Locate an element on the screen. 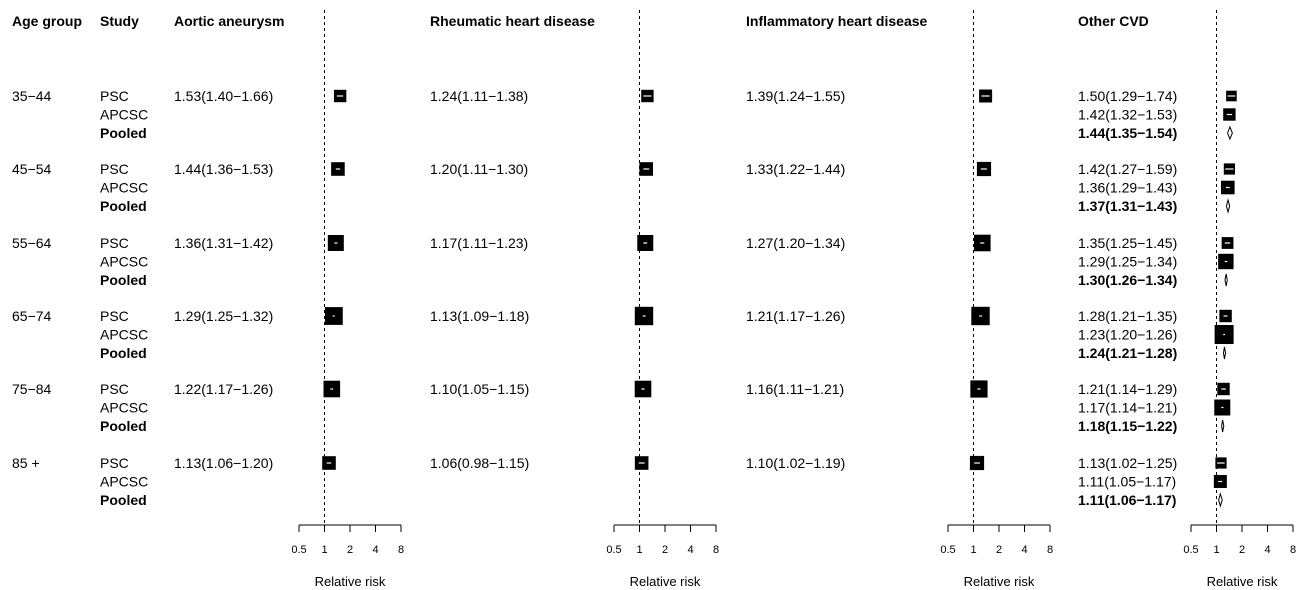 This screenshot has height=590, width=1305. estimate-label: 1.35(1.25−1.45) is located at coordinates (1127, 243).